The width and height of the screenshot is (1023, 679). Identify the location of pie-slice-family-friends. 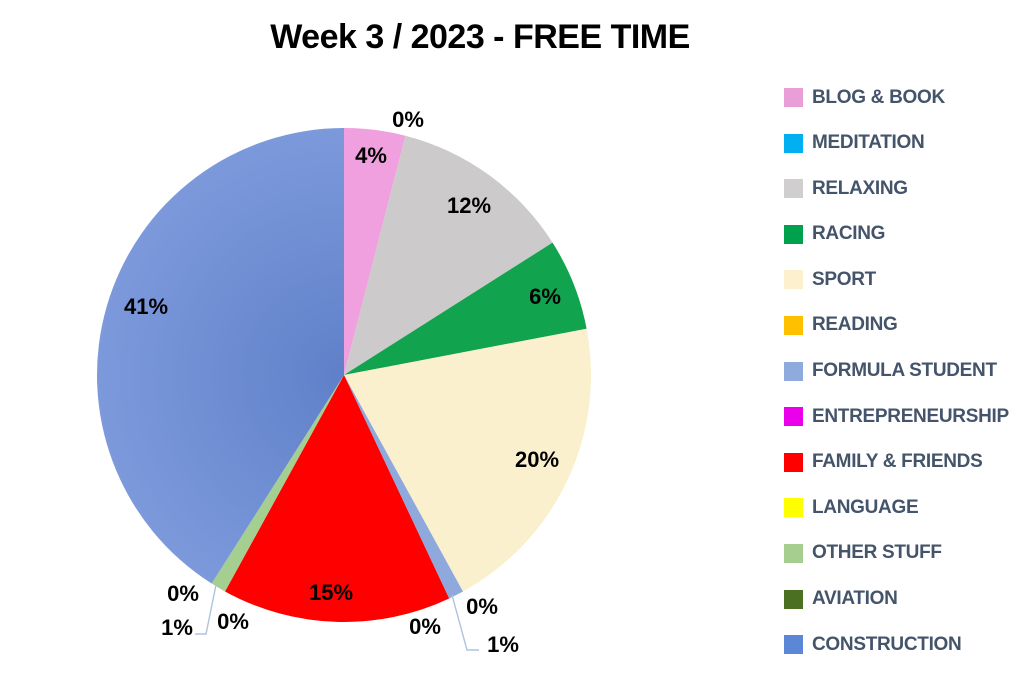
(337, 498).